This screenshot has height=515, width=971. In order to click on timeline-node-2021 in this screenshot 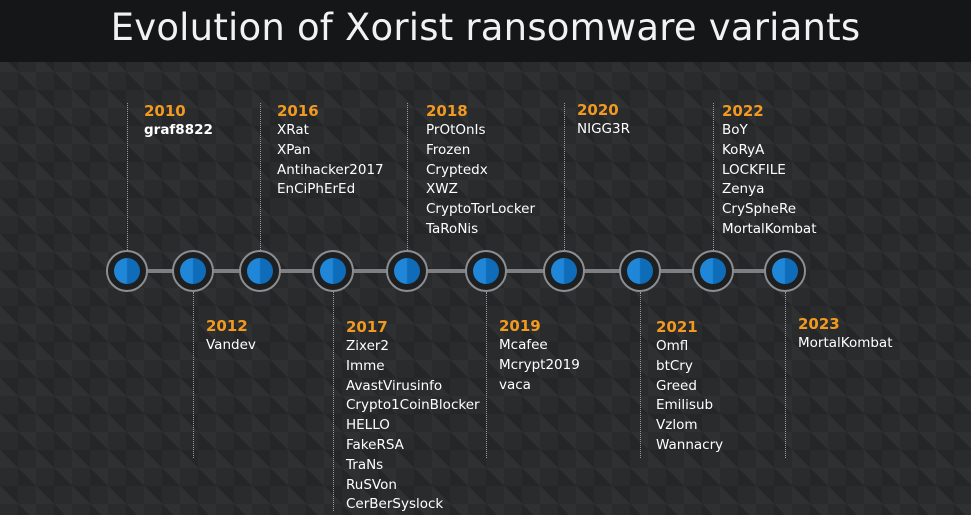, I will do `click(640, 271)`.